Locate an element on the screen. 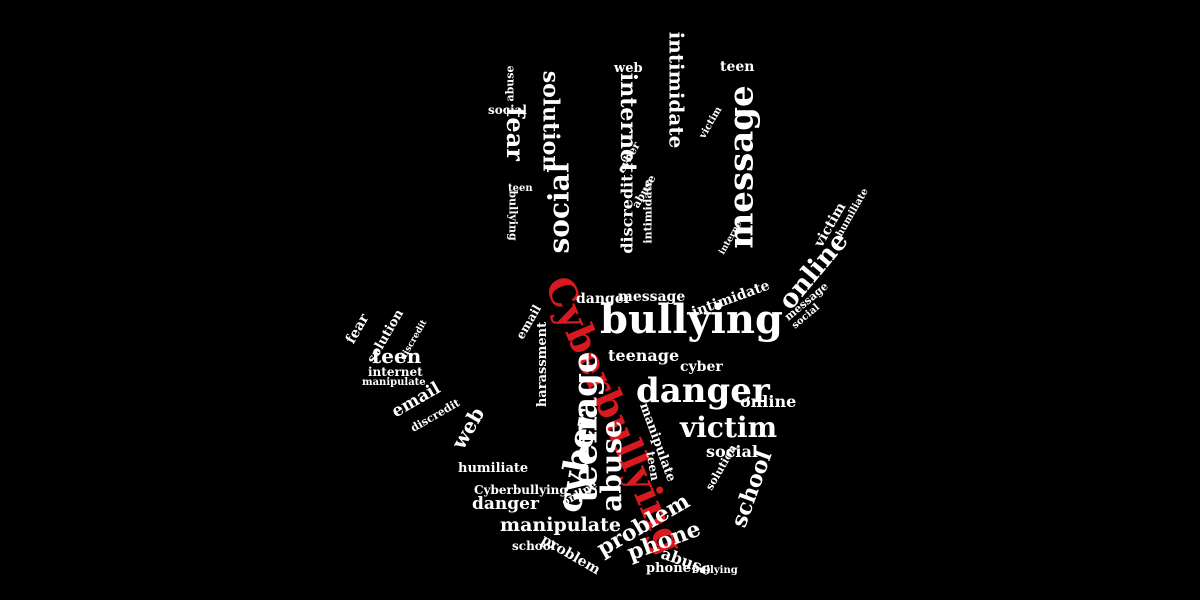 The image size is (1200, 600). word-solution: solution is located at coordinates (550, 121).